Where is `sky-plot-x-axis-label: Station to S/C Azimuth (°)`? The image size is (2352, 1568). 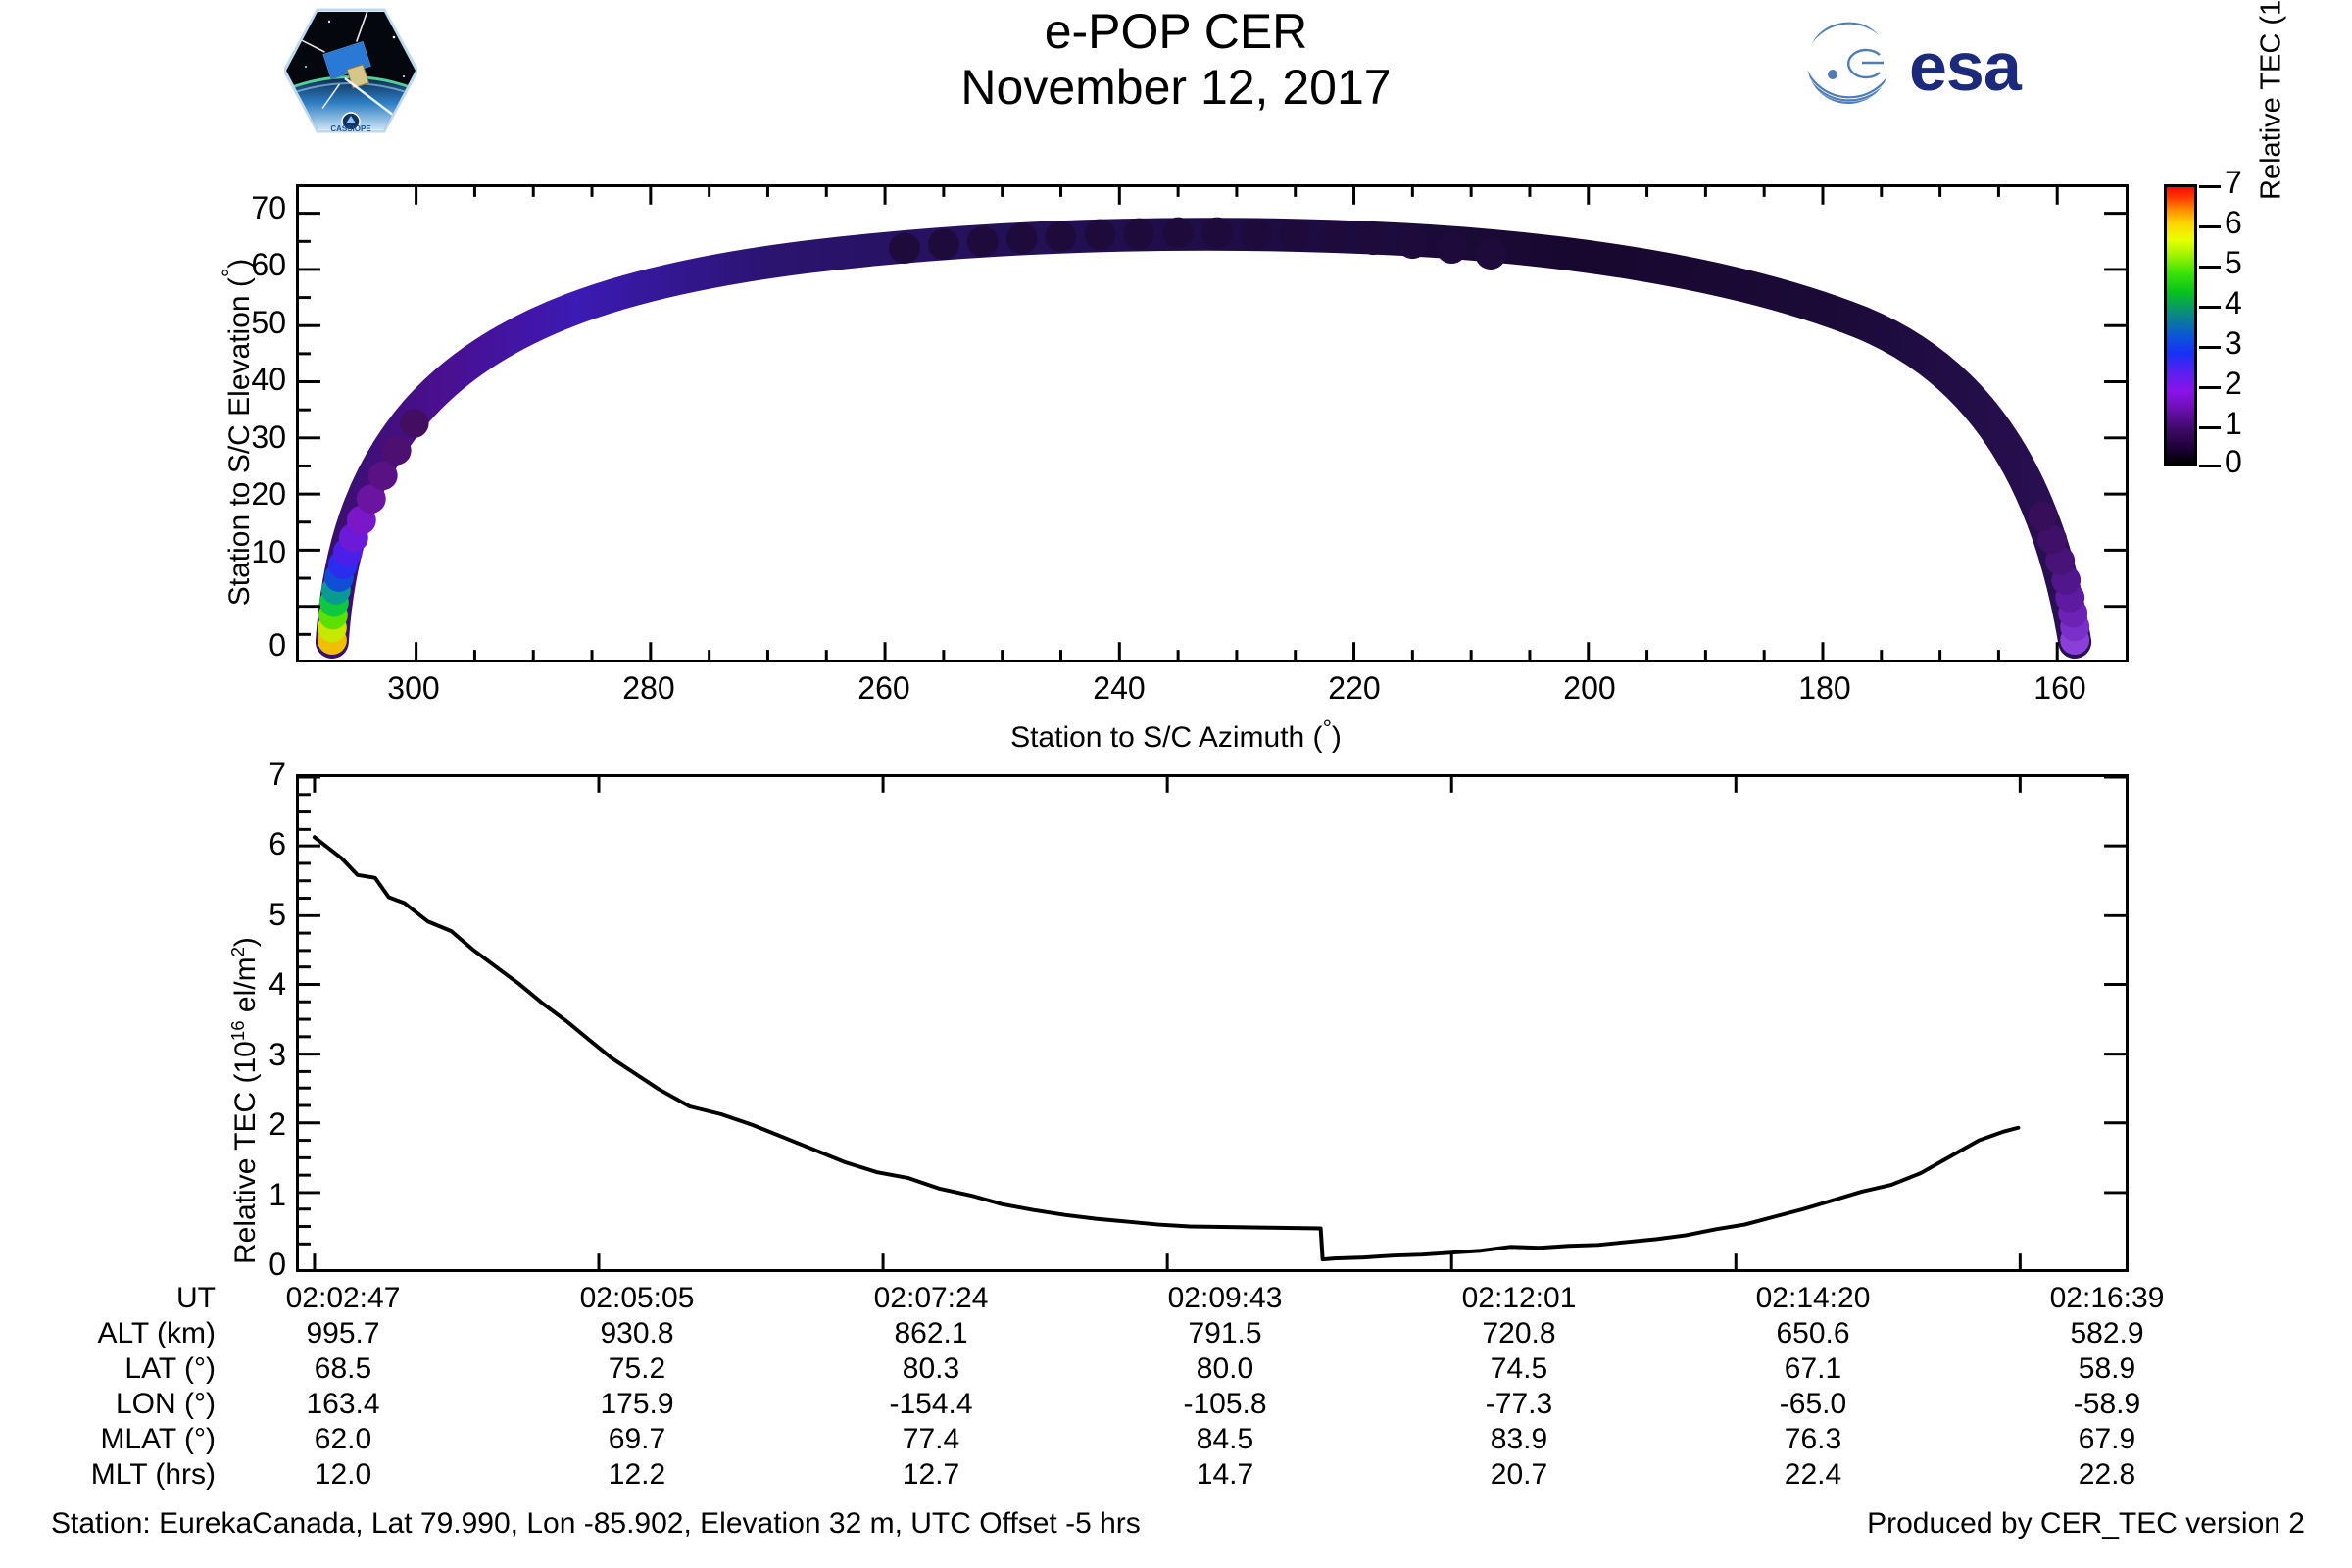
sky-plot-x-axis-label: Station to S/C Azimuth (°) is located at coordinates (1176, 734).